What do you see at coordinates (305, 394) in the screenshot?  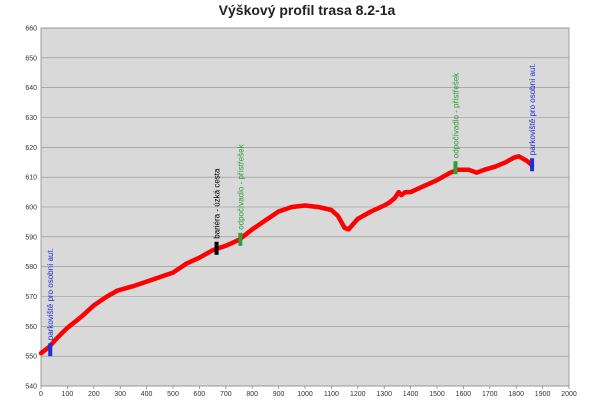 I see `x-tick-label: 1000` at bounding box center [305, 394].